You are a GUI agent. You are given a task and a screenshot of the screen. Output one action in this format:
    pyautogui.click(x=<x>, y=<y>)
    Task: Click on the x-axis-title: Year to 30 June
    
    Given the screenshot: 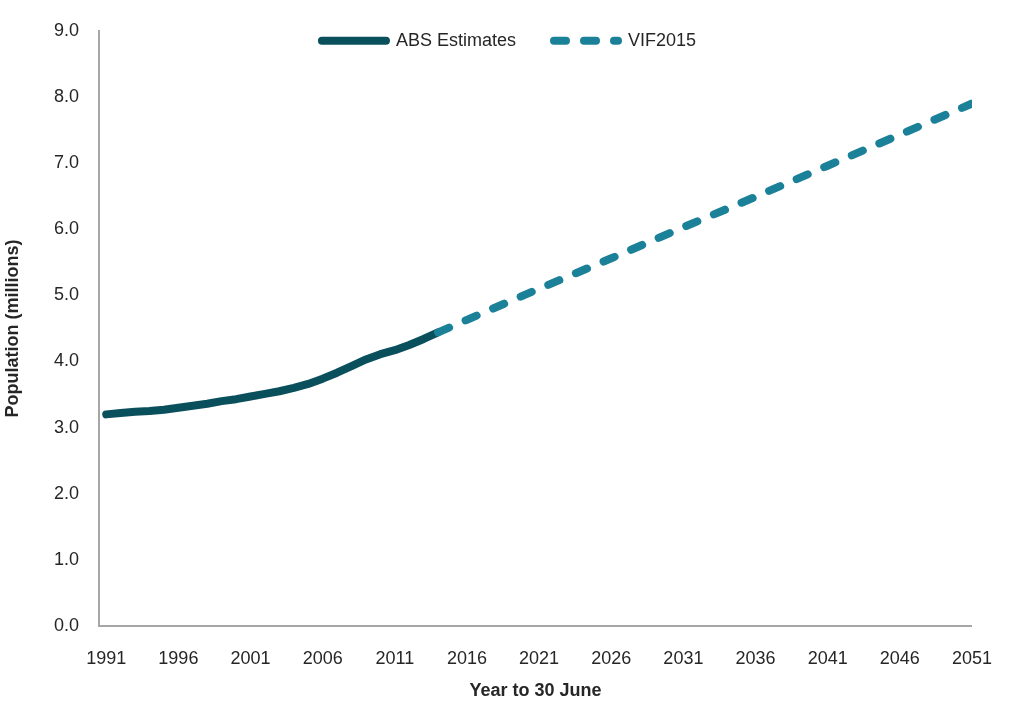 What is the action you would take?
    pyautogui.click(x=535, y=690)
    